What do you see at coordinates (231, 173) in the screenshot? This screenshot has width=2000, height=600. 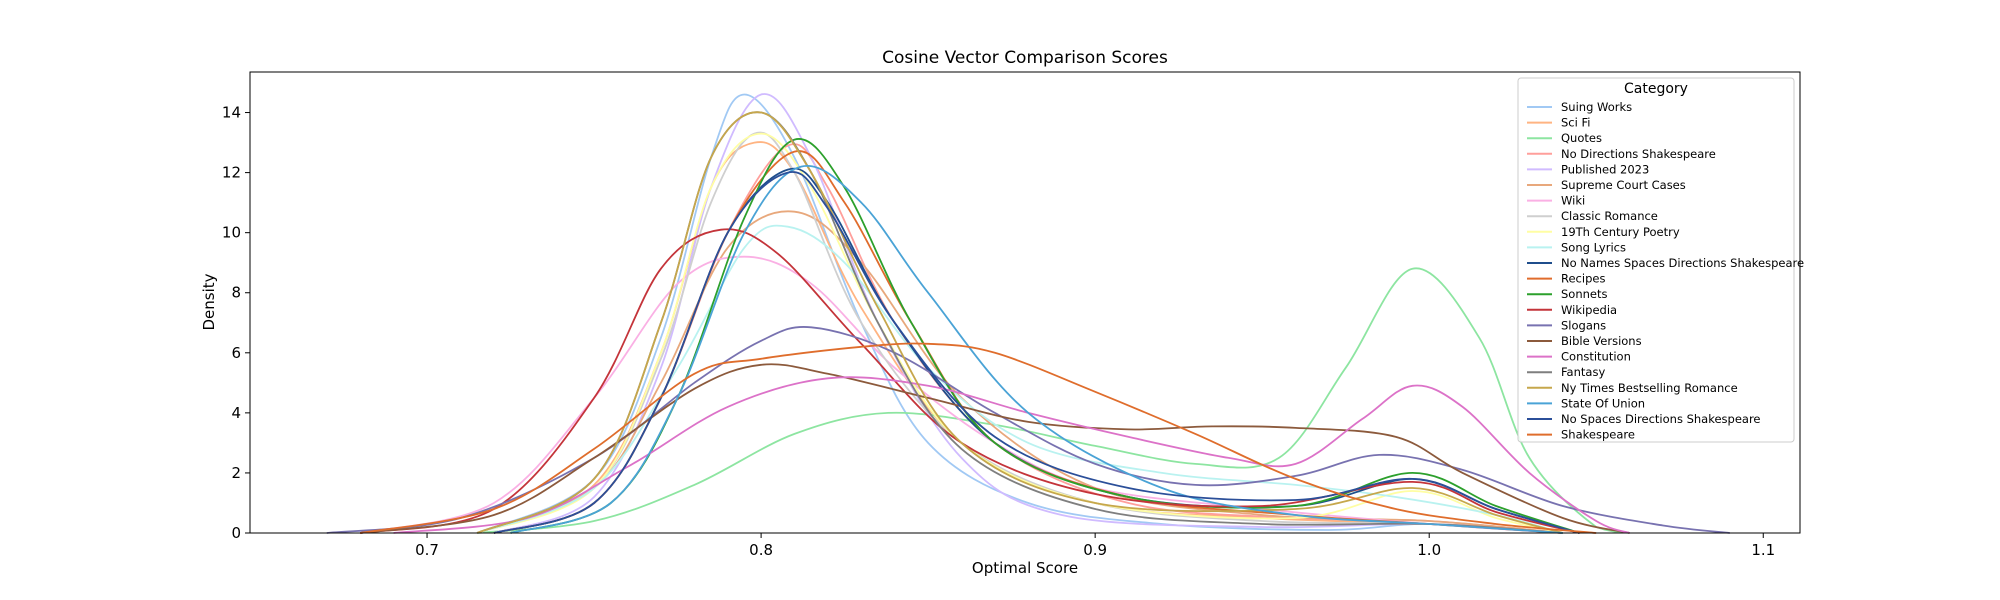 I see `y-tick-label: 12` at bounding box center [231, 173].